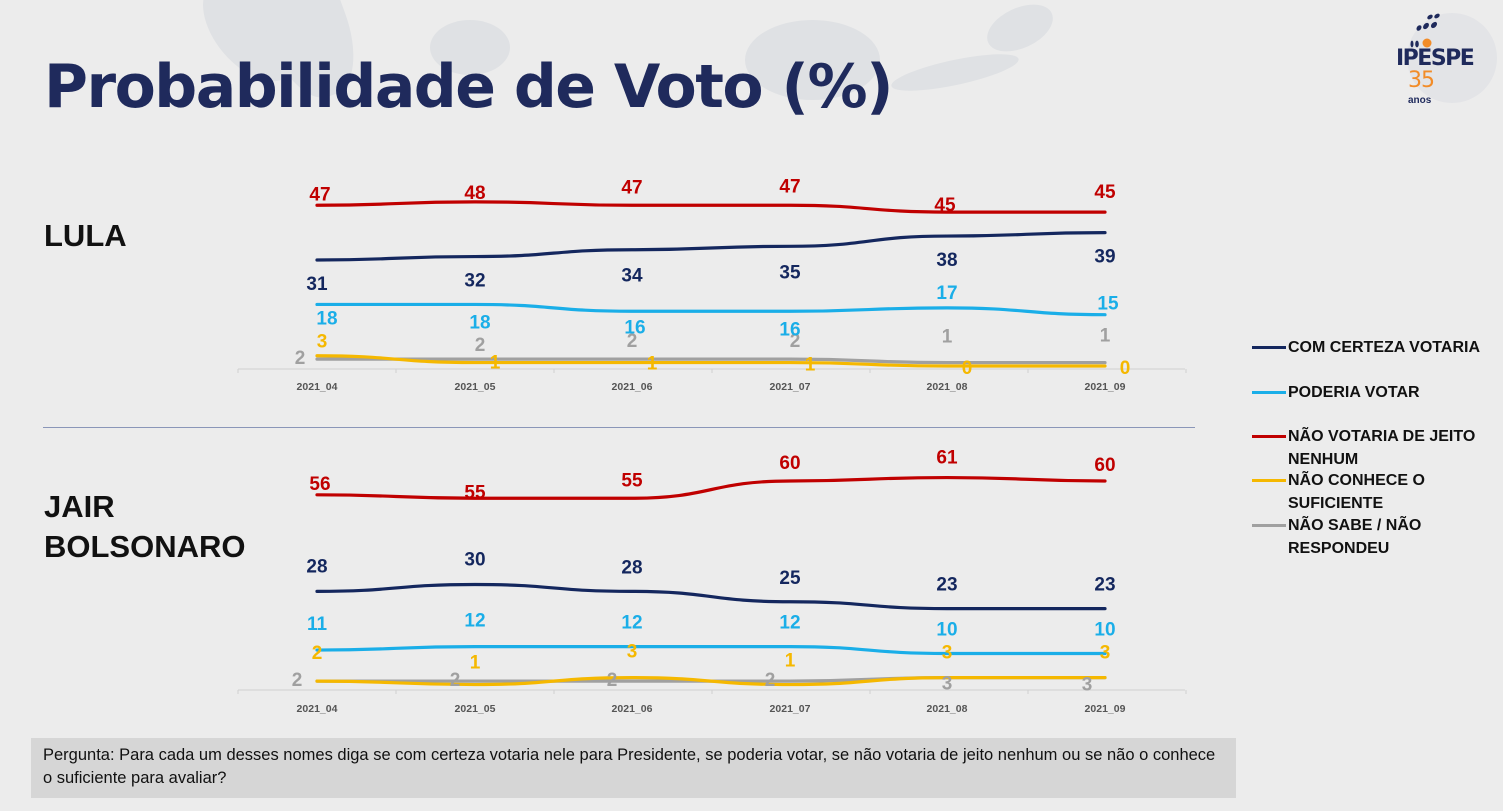 This screenshot has height=811, width=1503. Describe the element at coordinates (1354, 392) in the screenshot. I see `legend-label: PODERIA VOTAR` at that location.